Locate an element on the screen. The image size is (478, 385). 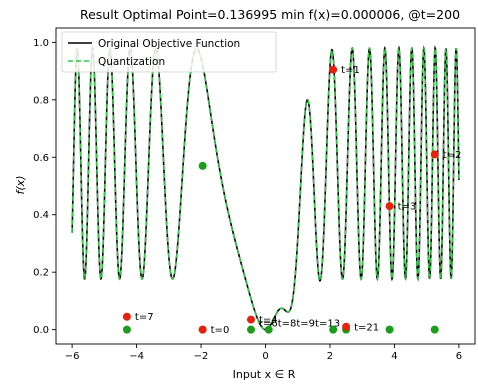
legend-box is located at coordinates (169, 52).